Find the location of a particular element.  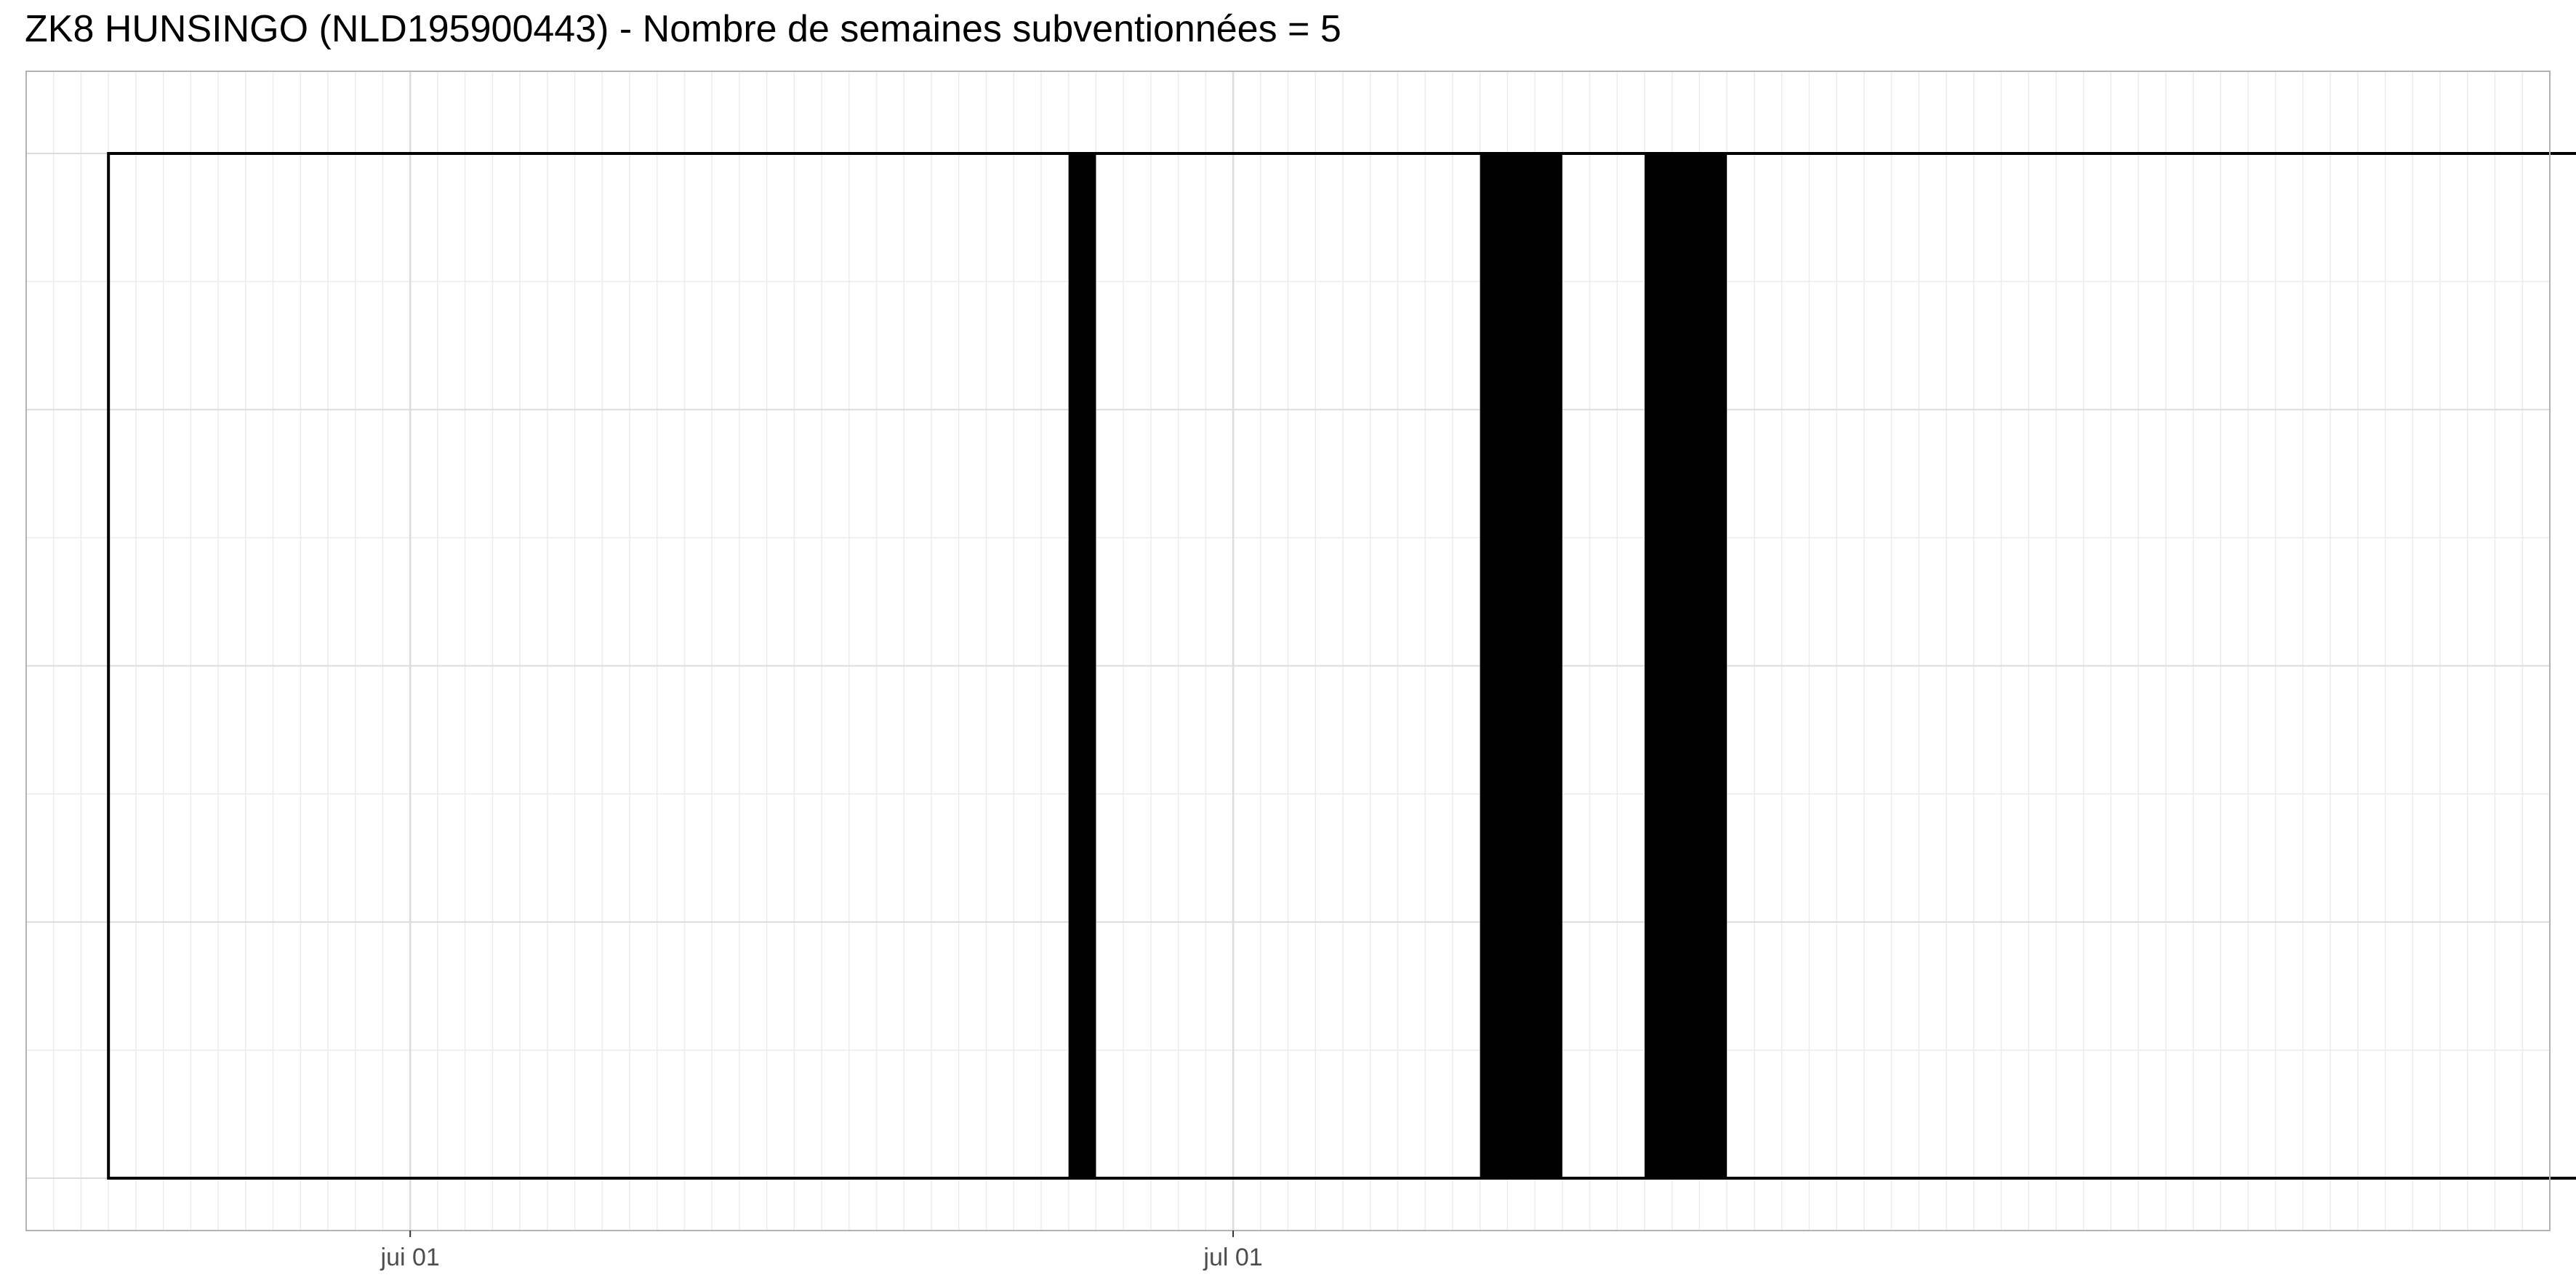

x-tick-label: jui 01 is located at coordinates (410, 1257).